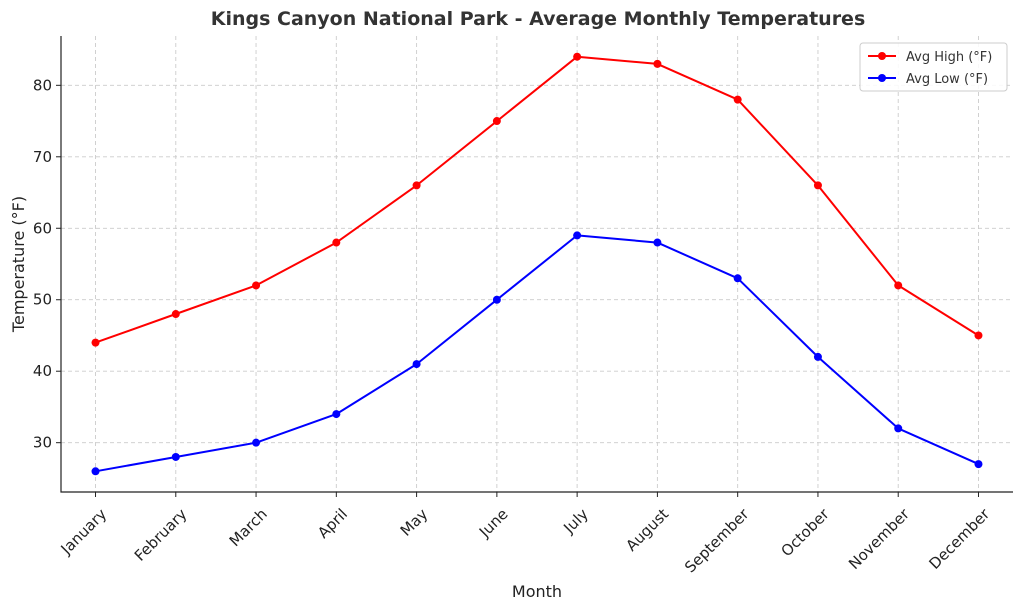 This screenshot has width=1024, height=611. What do you see at coordinates (947, 79) in the screenshot?
I see `legend-entry-label: Avg Low (°F)` at bounding box center [947, 79].